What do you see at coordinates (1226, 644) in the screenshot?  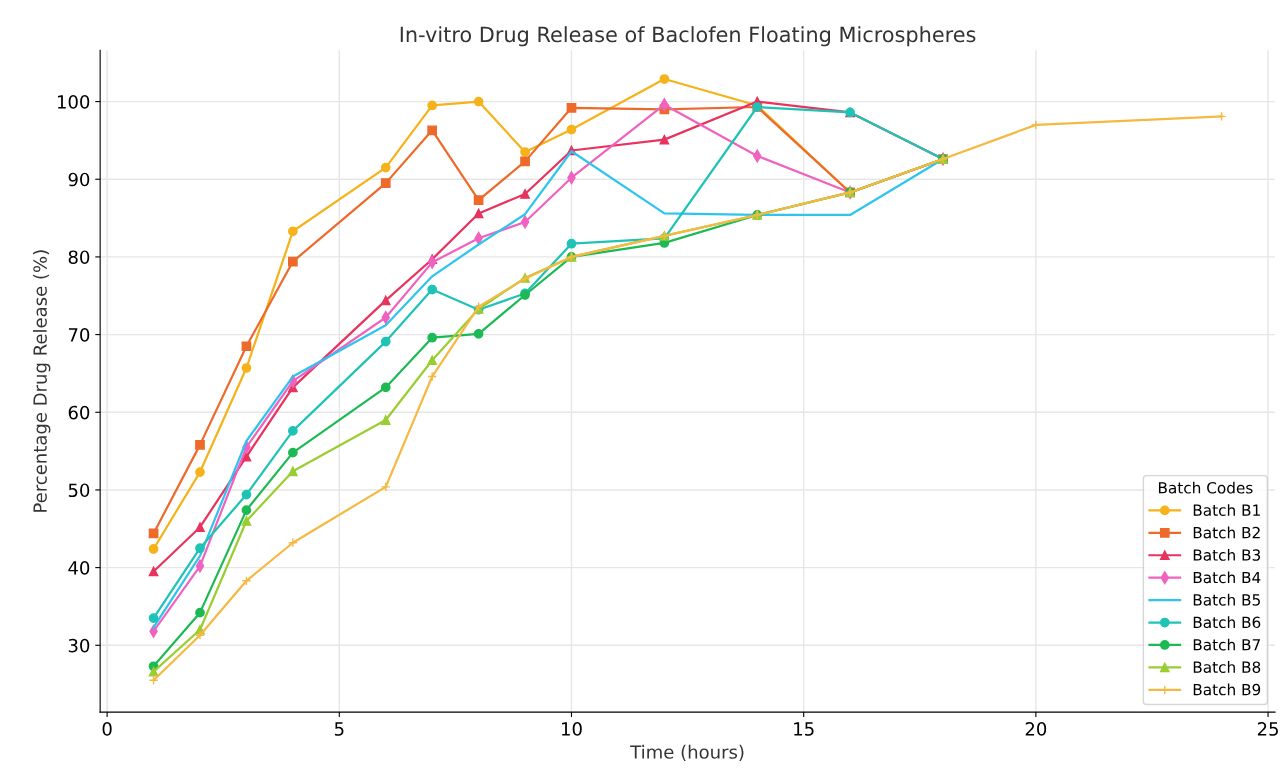 I see `legend-label: Batch B7` at bounding box center [1226, 644].